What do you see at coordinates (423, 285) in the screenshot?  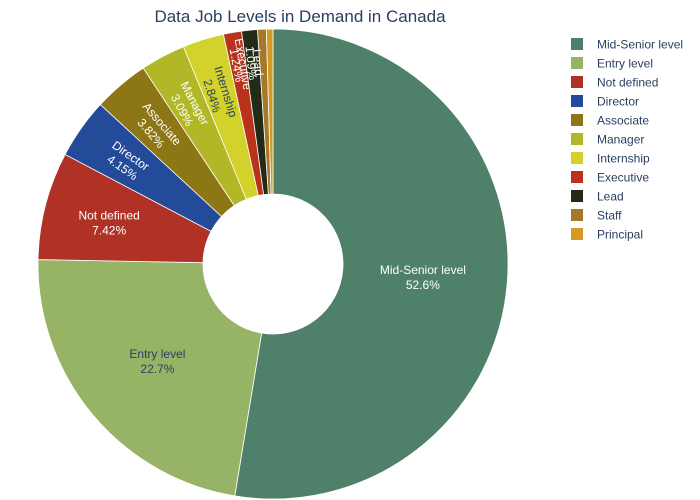 I see `slice-label-percent: 52.6%` at bounding box center [423, 285].